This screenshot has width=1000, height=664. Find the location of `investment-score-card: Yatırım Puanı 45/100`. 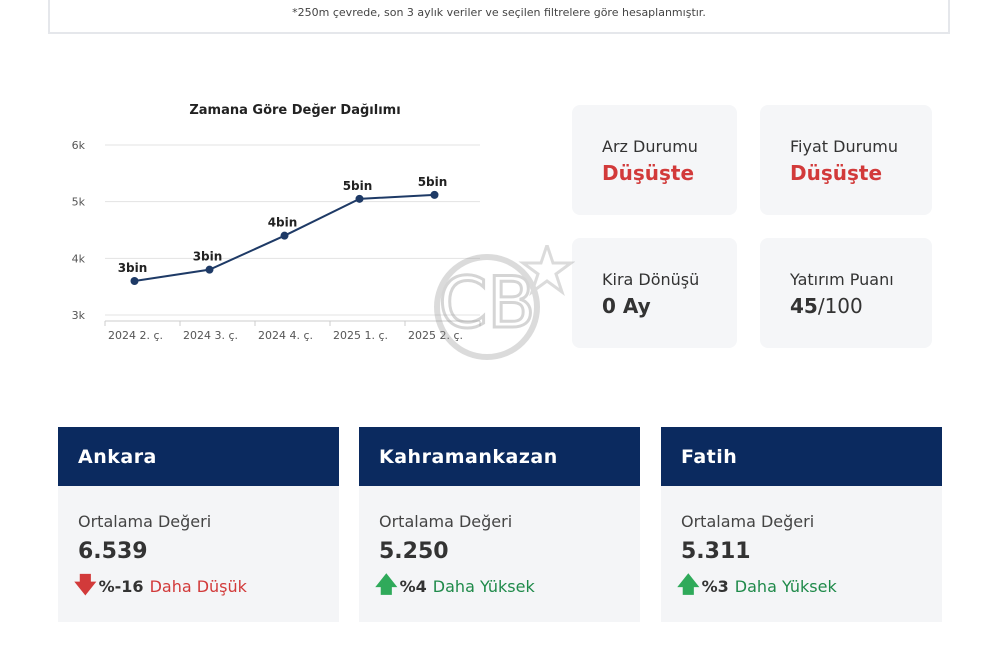

investment-score-card: Yatırım Puanı 45/100 is located at coordinates (846, 293).